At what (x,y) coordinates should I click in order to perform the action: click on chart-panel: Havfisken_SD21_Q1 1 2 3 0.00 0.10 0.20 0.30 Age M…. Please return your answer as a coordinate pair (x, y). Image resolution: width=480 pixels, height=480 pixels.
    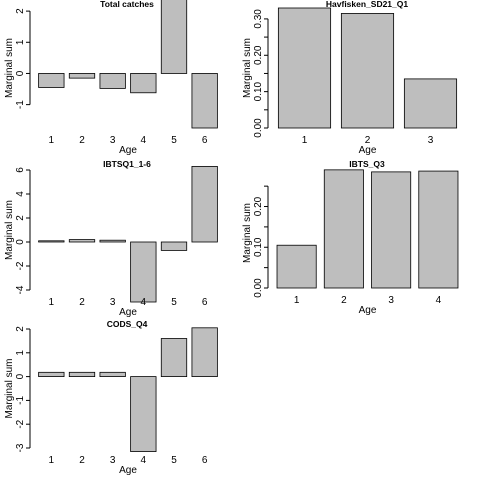
    Looking at the image, I should click on (350, 78).